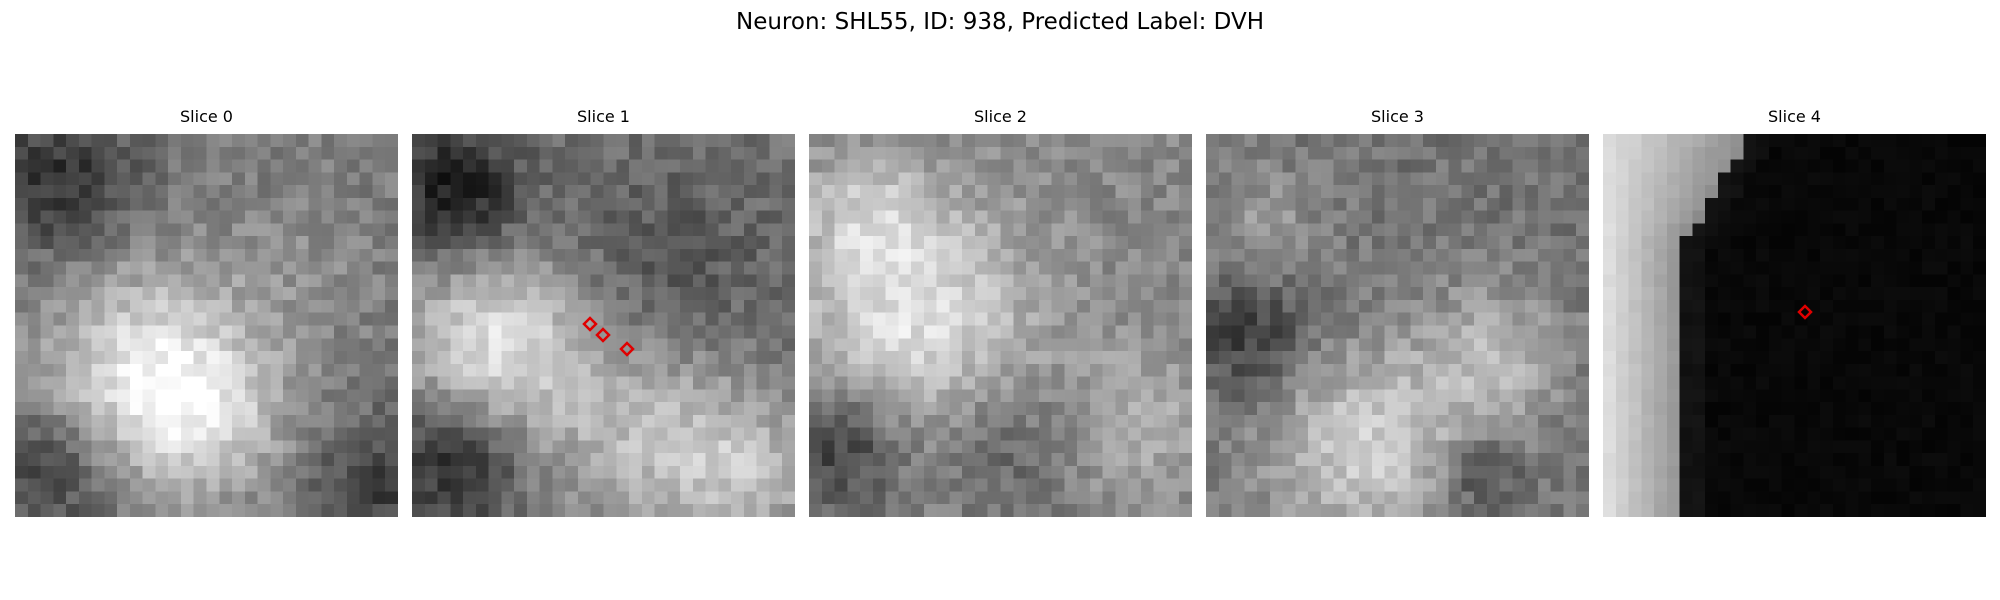  I want to click on slice-title: Slice 0, so click(206, 116).